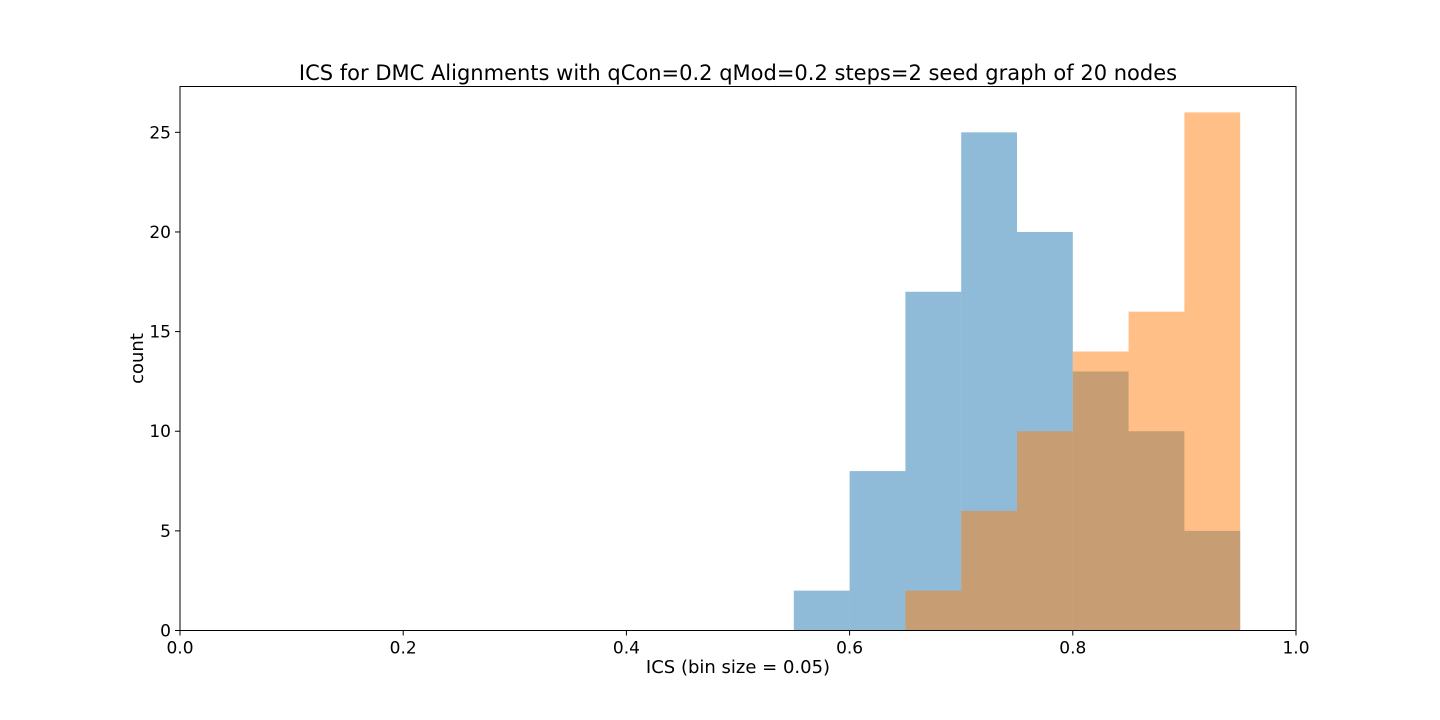  Describe the element at coordinates (179, 649) in the screenshot. I see `x-tick-label: 0.0` at that location.